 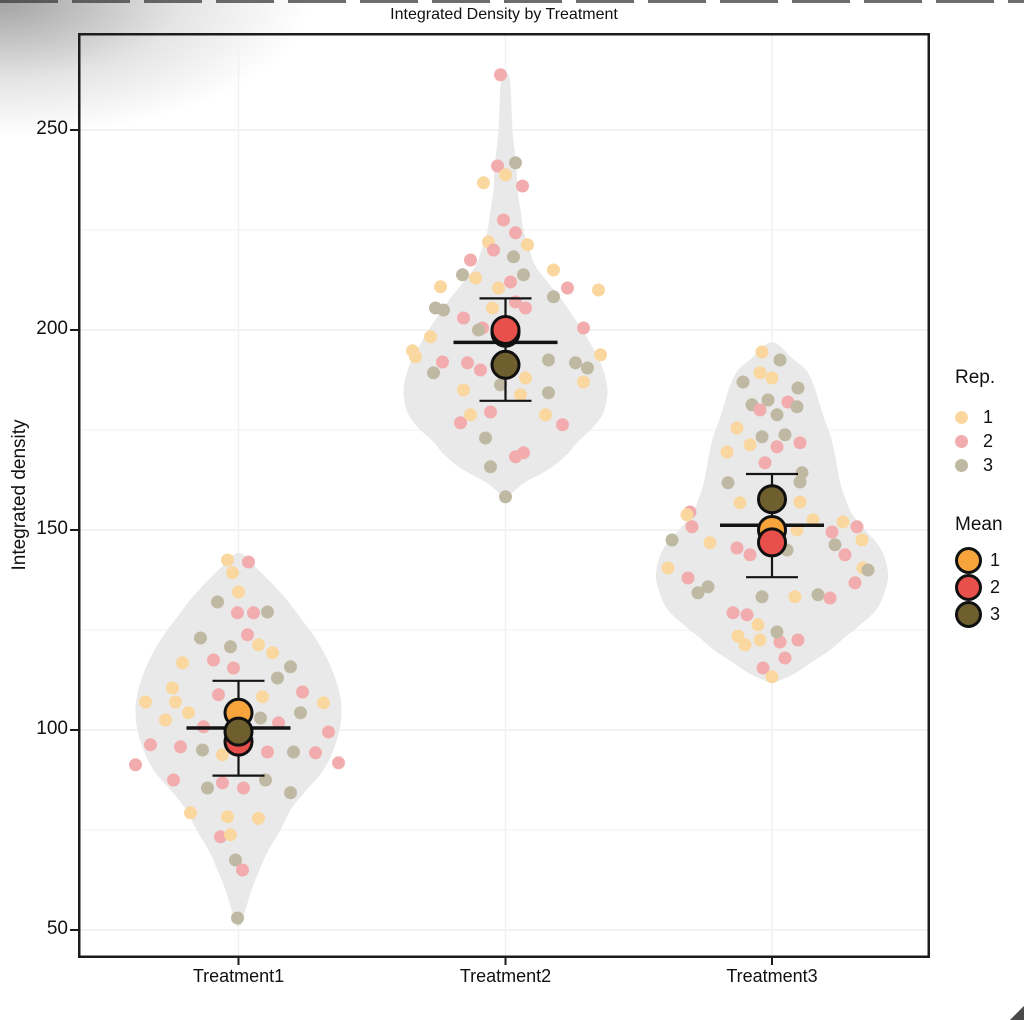 What do you see at coordinates (772, 976) in the screenshot?
I see `x-tick-label: Treatment3` at bounding box center [772, 976].